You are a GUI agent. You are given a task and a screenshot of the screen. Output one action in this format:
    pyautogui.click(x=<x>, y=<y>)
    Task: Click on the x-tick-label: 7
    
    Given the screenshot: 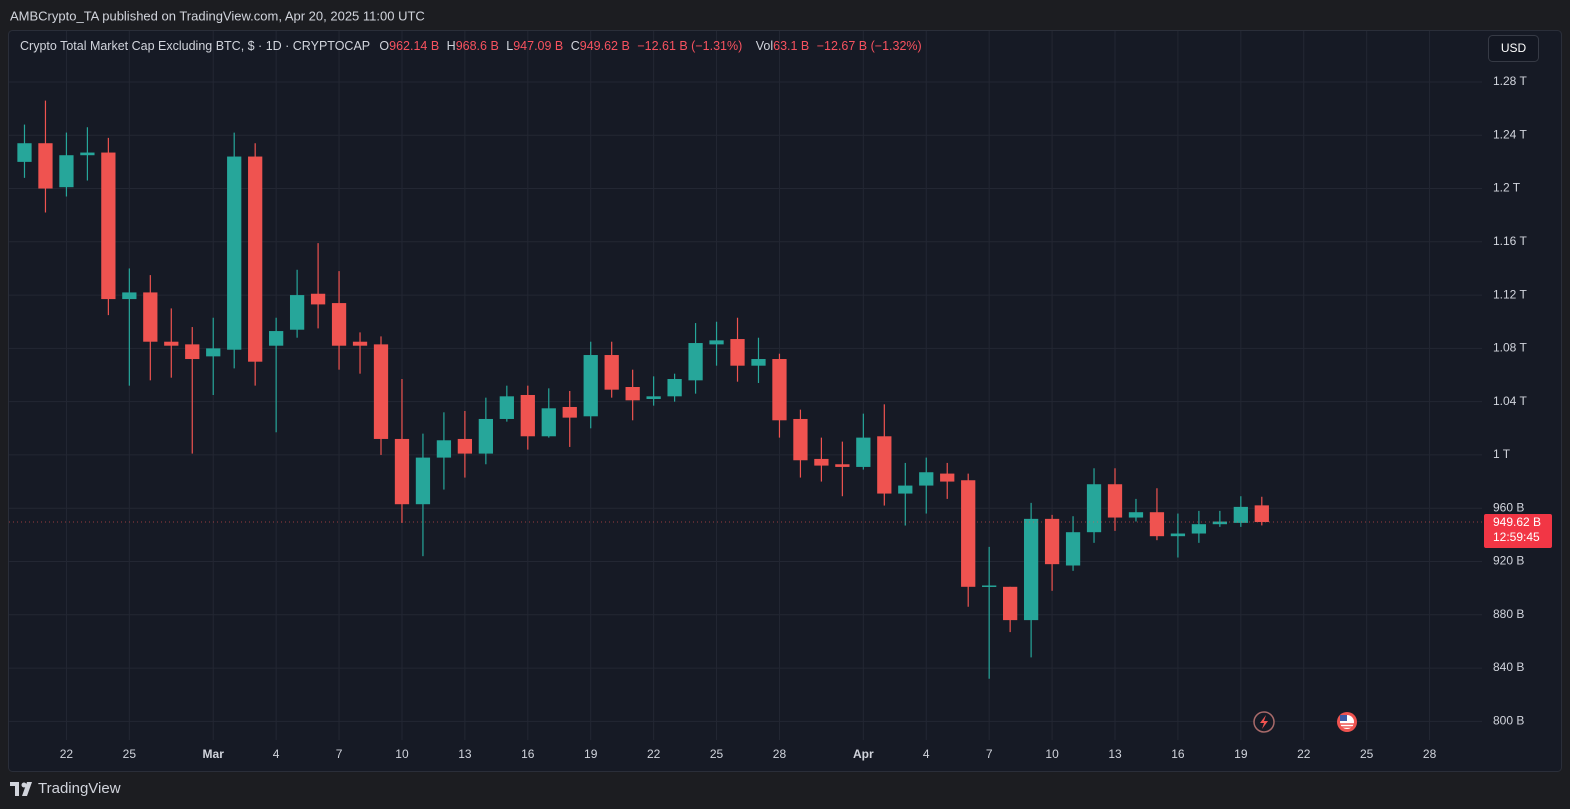 What is the action you would take?
    pyautogui.click(x=989, y=754)
    